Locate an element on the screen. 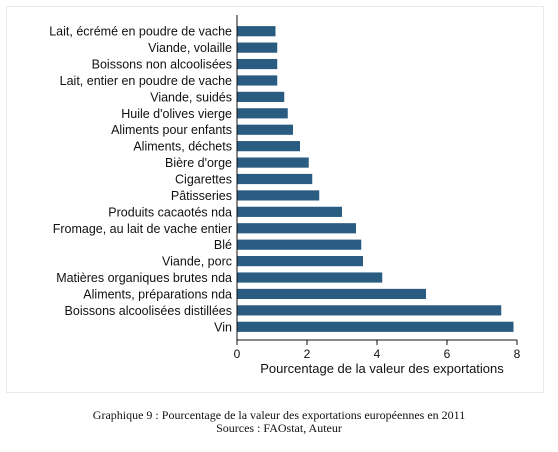 The height and width of the screenshot is (452, 558). category-label: Fromage, au lait de vache entier is located at coordinates (142, 229).